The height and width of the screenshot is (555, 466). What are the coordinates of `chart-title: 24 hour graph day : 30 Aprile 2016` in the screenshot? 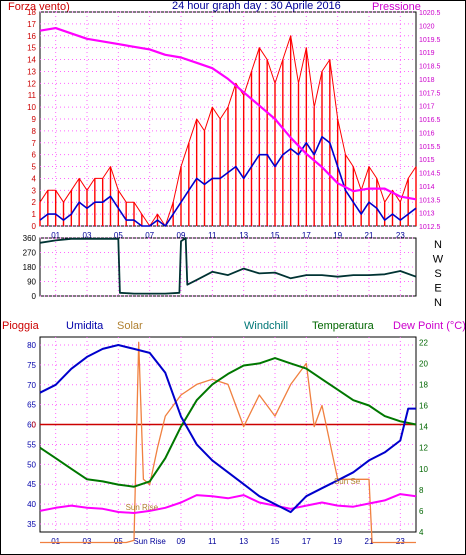 It's located at (256, 6).